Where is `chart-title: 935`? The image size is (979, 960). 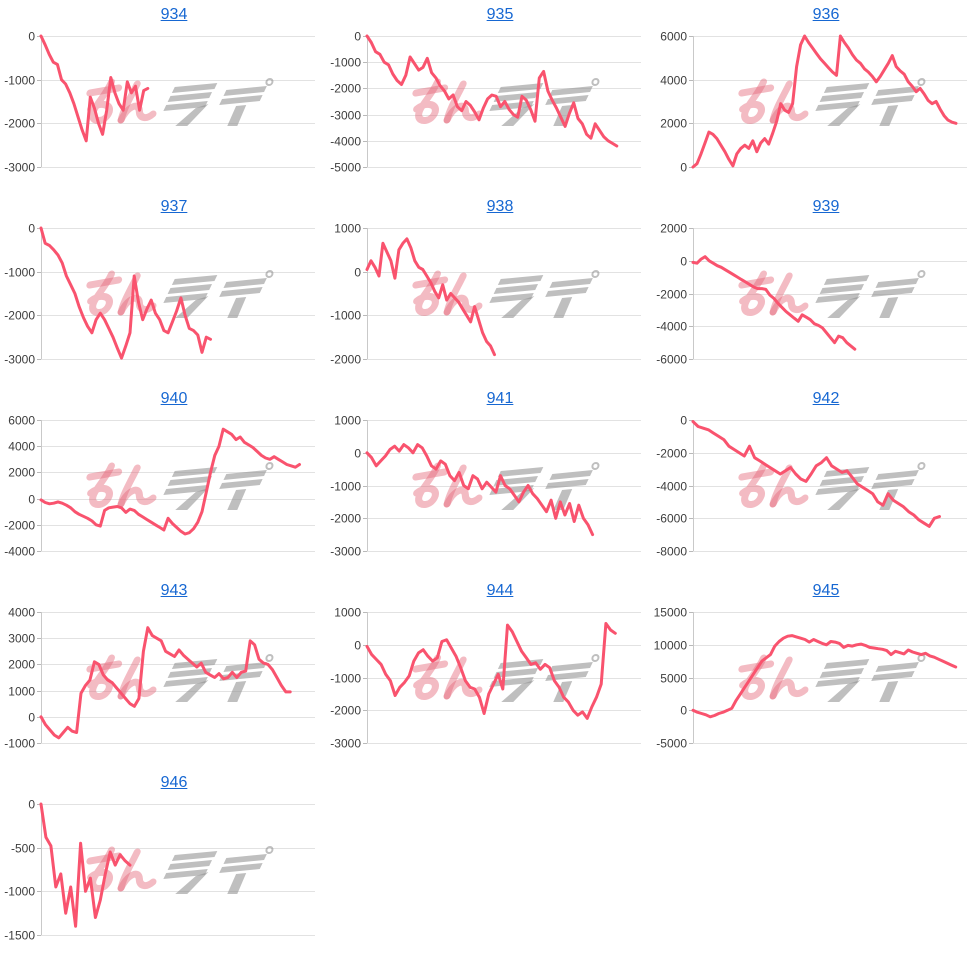
chart-title: 935 is located at coordinates (500, 15).